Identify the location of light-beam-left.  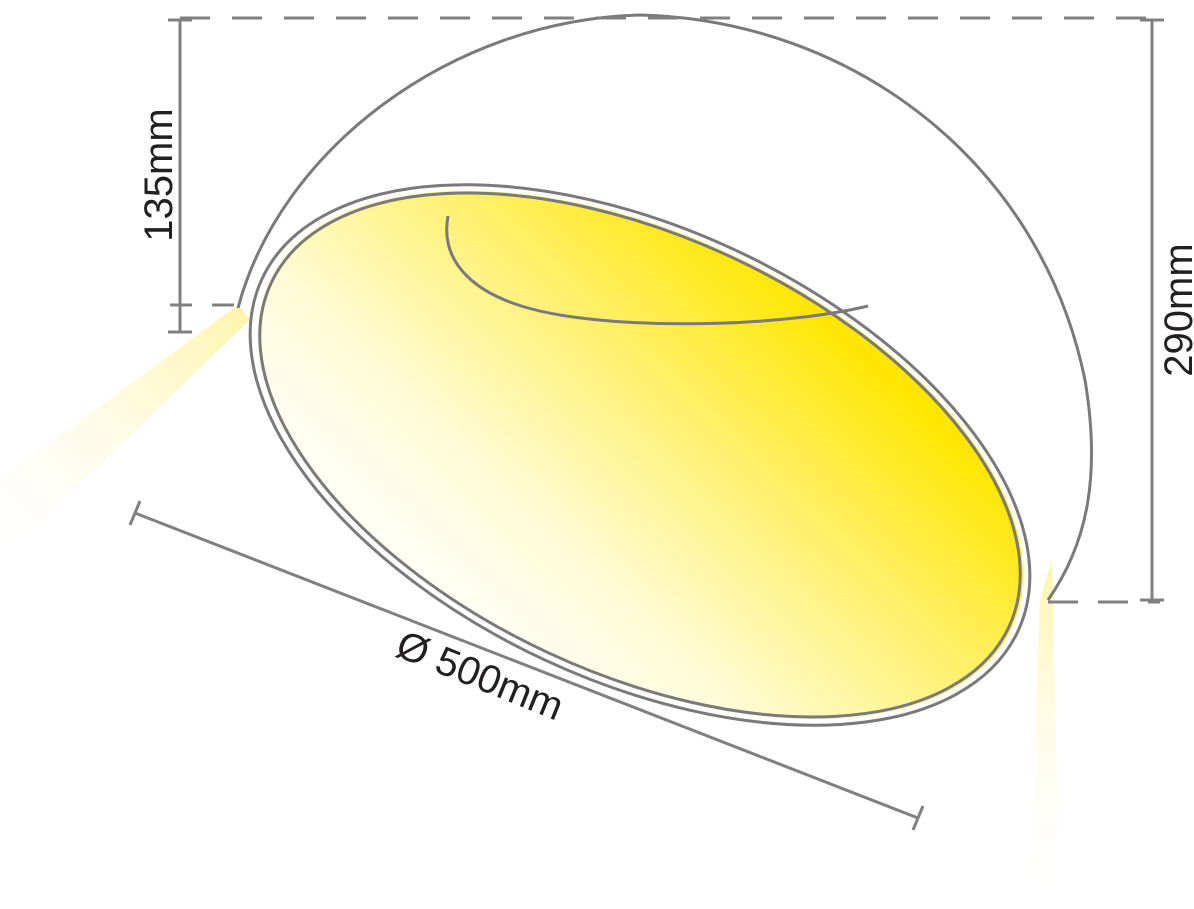
(125, 432).